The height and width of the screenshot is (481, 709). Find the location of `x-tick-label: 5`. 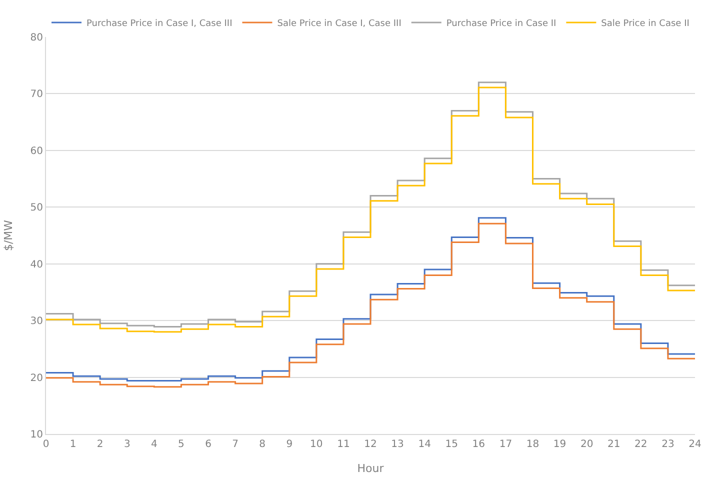

x-tick-label: 5 is located at coordinates (181, 444).